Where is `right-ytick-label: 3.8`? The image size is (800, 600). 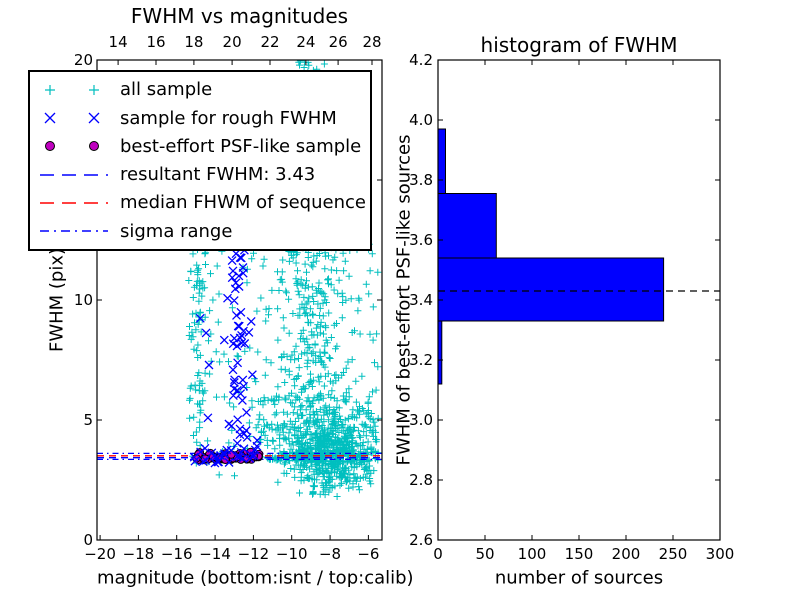
right-ytick-label: 3.8 is located at coordinates (421, 180).